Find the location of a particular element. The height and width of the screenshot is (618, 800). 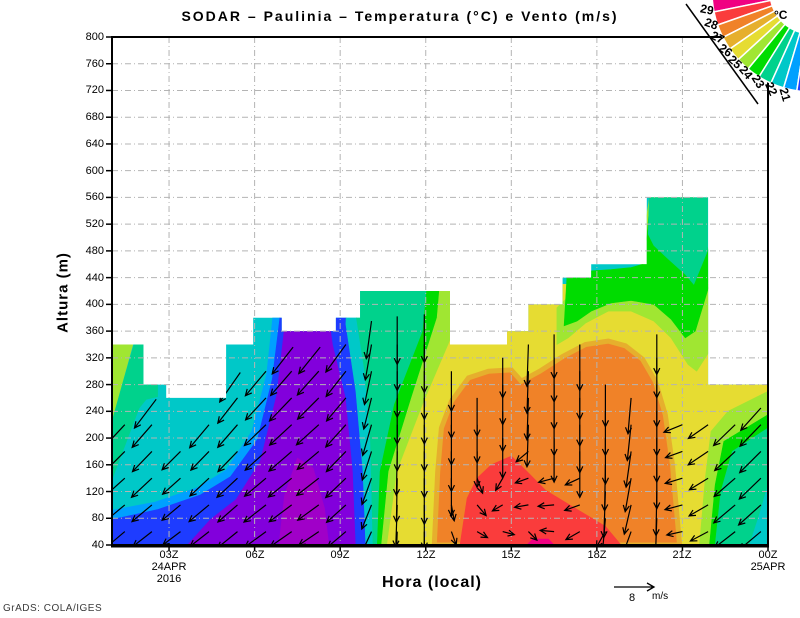

y-tick-label: 280 is located at coordinates (94, 385).